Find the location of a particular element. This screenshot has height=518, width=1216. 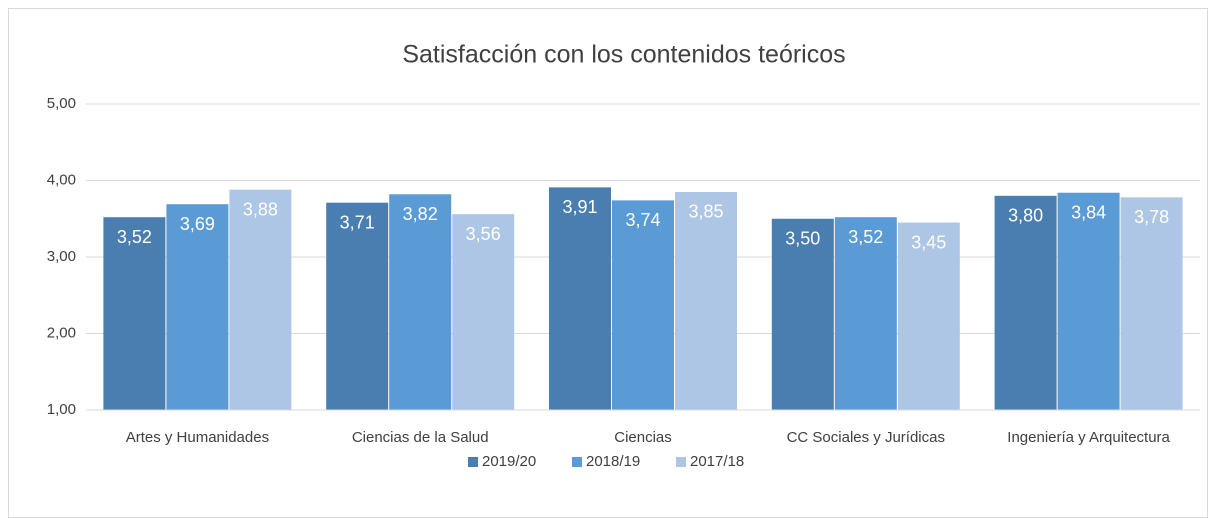

value-label: 3,74 is located at coordinates (642, 220).